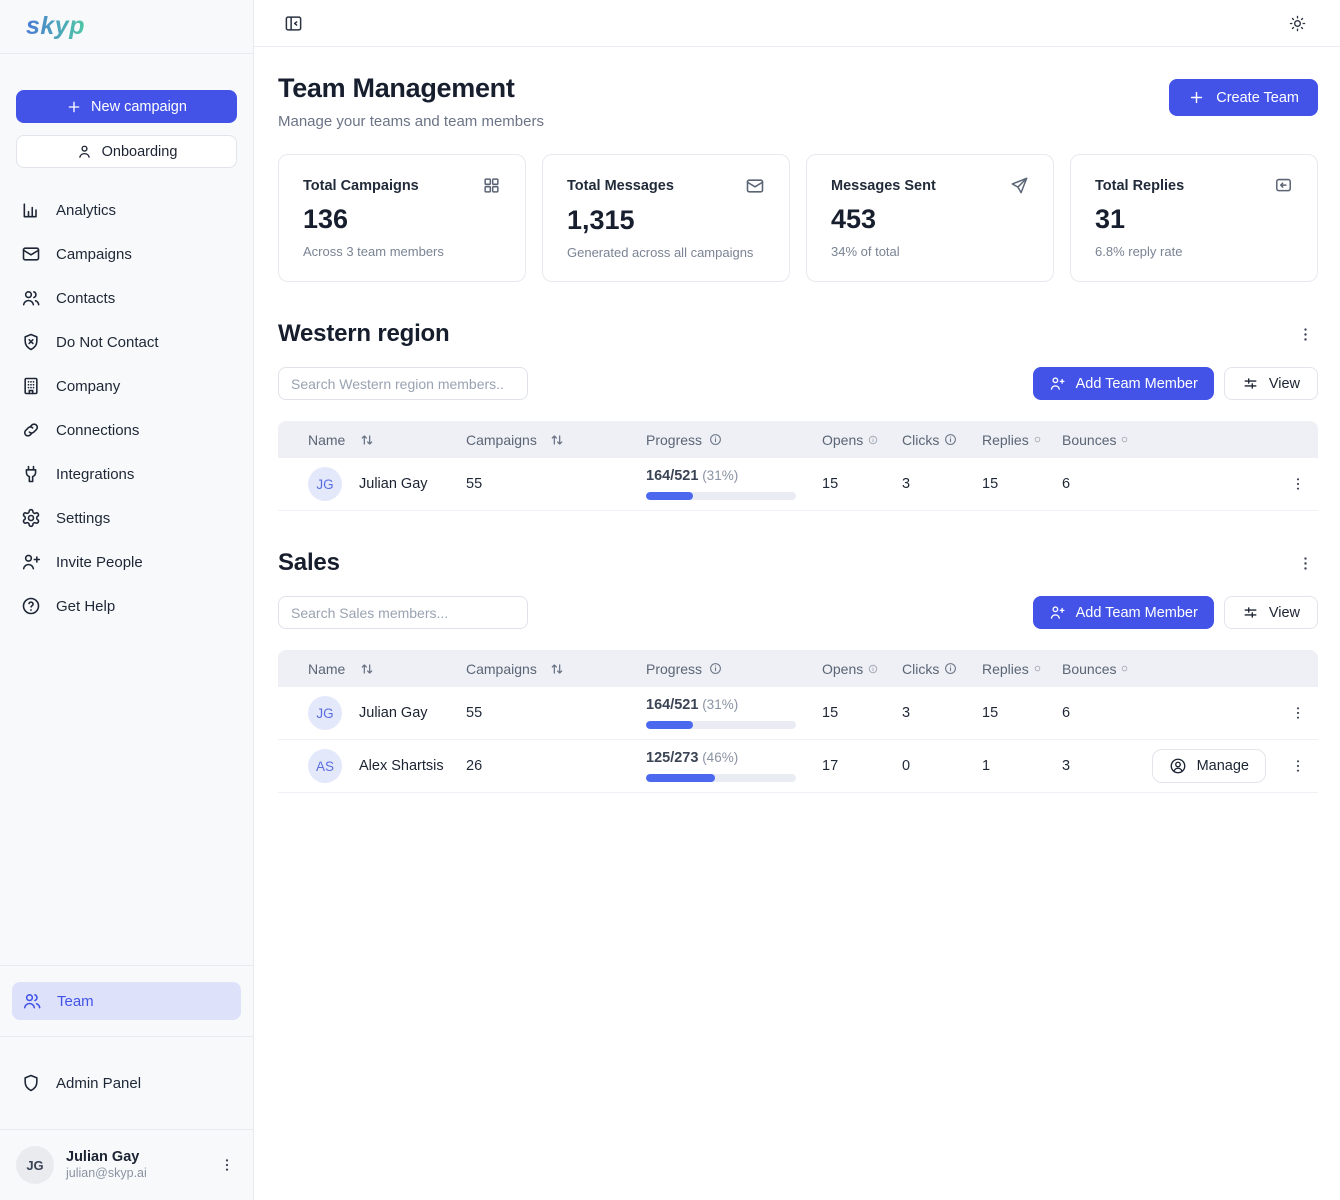  I want to click on stat-label: Messages Sent, so click(883, 185).